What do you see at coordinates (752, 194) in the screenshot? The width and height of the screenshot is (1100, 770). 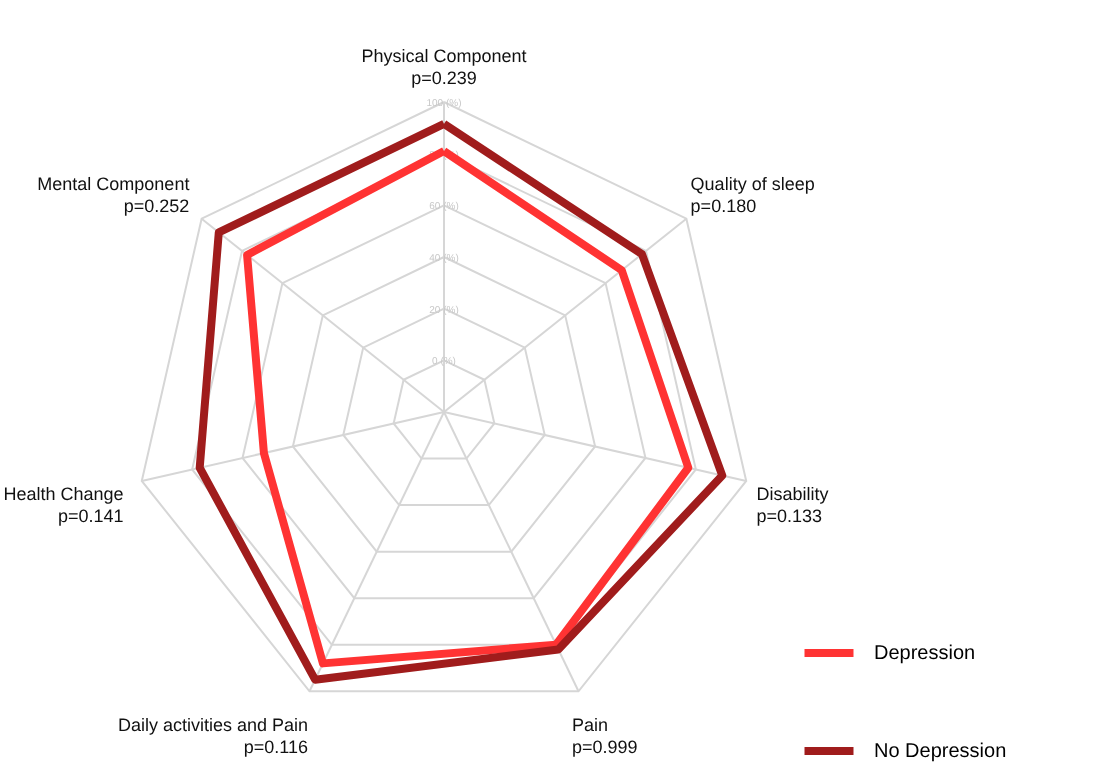 I see `spoke-label: Quality of sleep p=0.180` at bounding box center [752, 194].